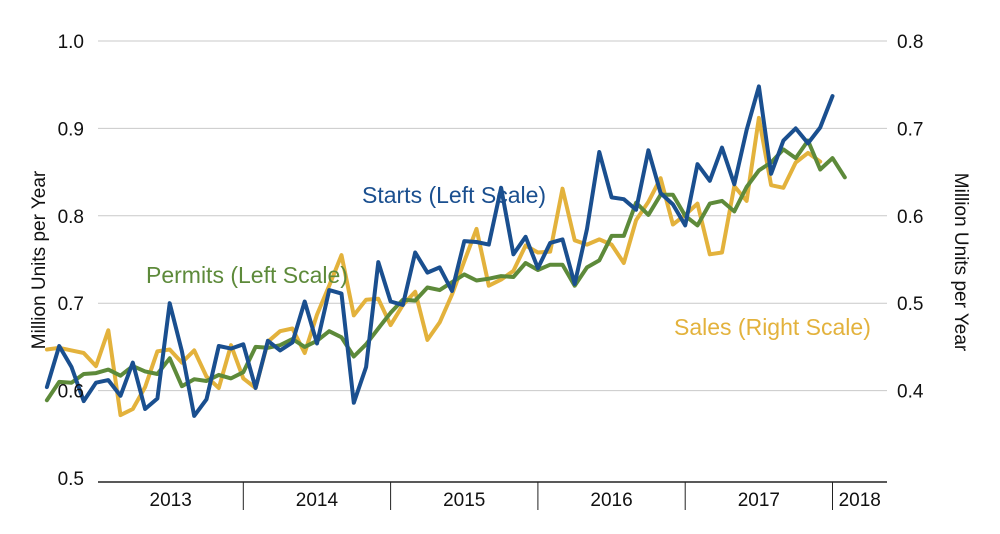  What do you see at coordinates (910, 129) in the screenshot?
I see `y2-tick-label: 0.7` at bounding box center [910, 129].